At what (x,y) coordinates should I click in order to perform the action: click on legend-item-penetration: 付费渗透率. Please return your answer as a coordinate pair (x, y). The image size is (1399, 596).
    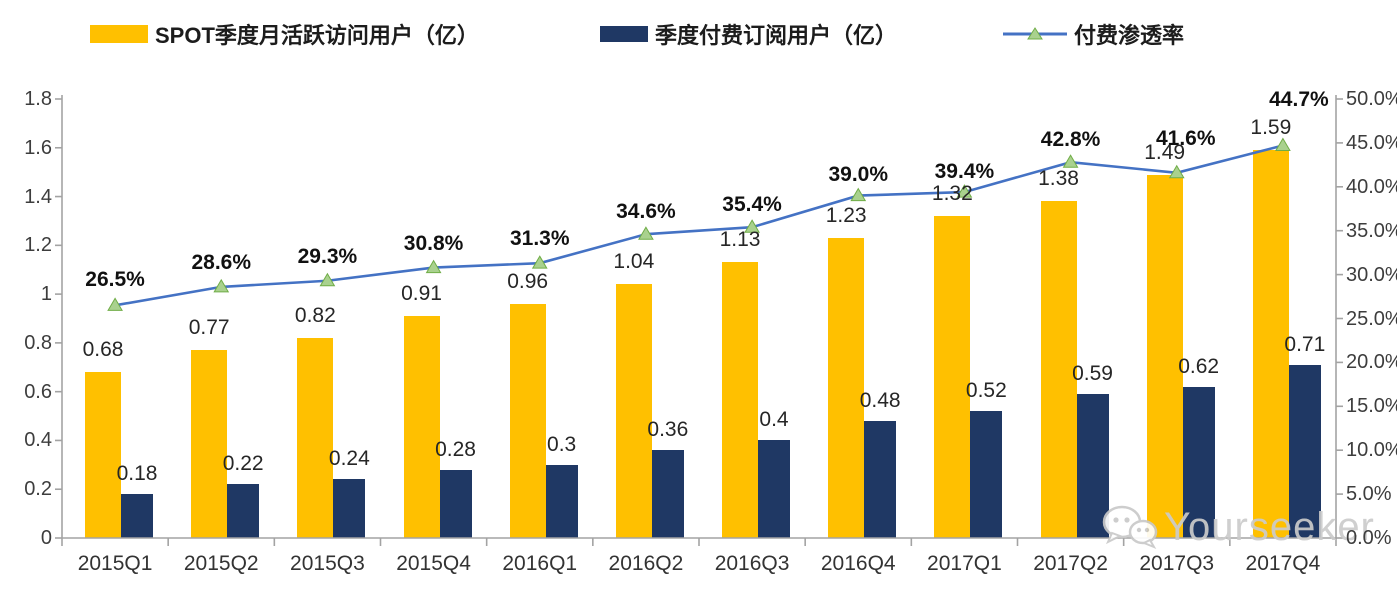
    Looking at the image, I should click on (1093, 34).